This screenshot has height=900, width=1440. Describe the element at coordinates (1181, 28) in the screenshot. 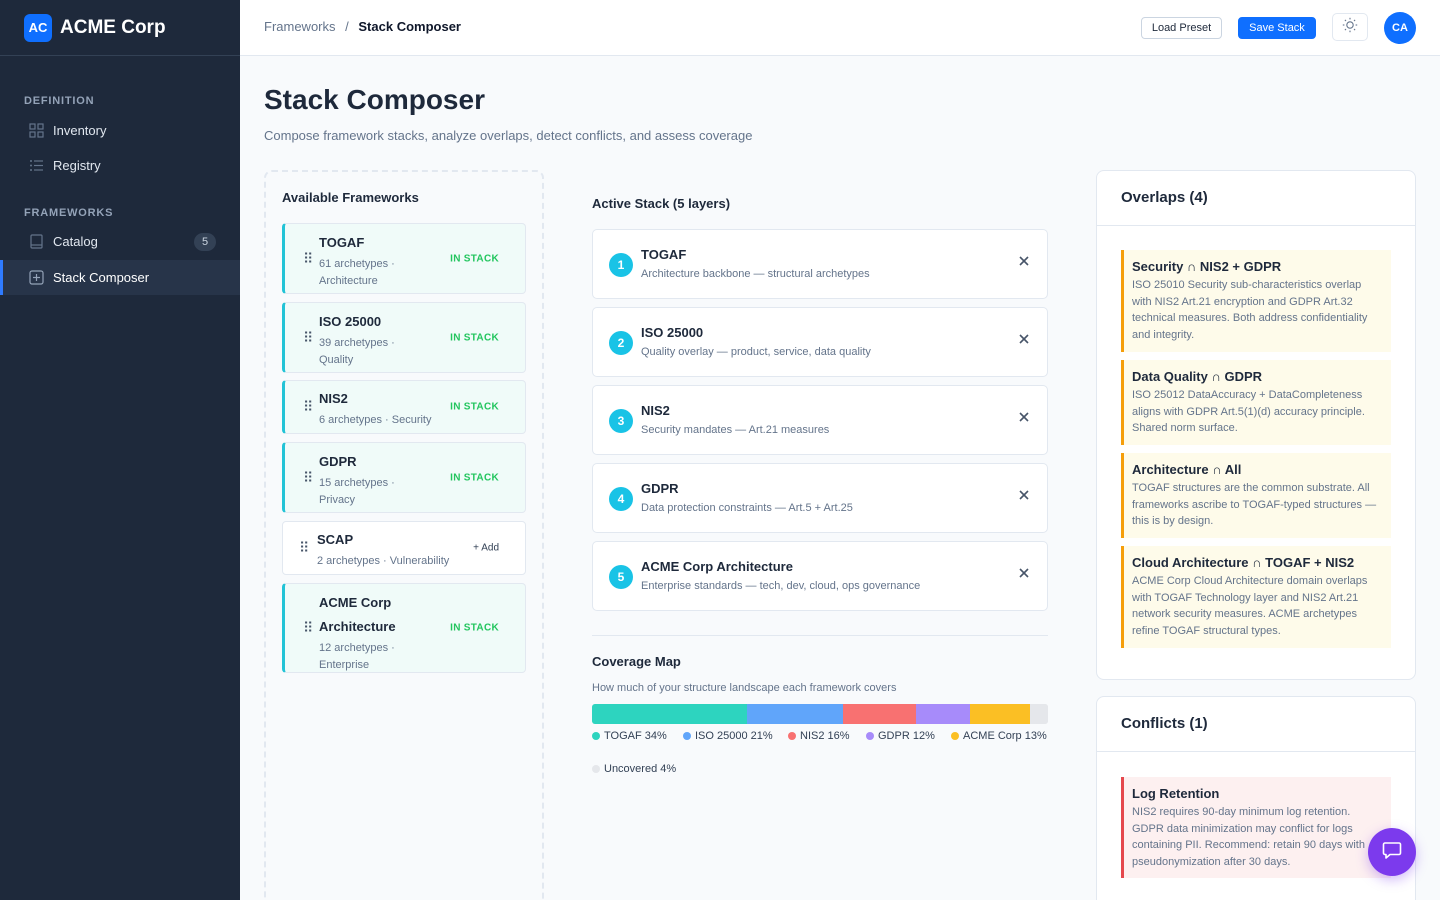

I see `load-preset-button: Load Preset` at that location.